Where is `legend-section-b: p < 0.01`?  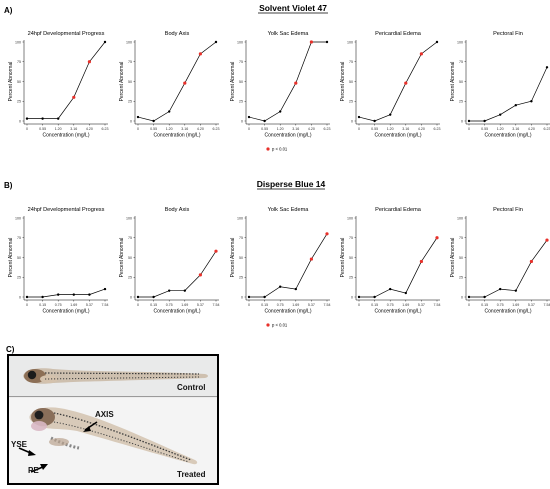
legend-section-b: p < 0.01 is located at coordinates (277, 325).